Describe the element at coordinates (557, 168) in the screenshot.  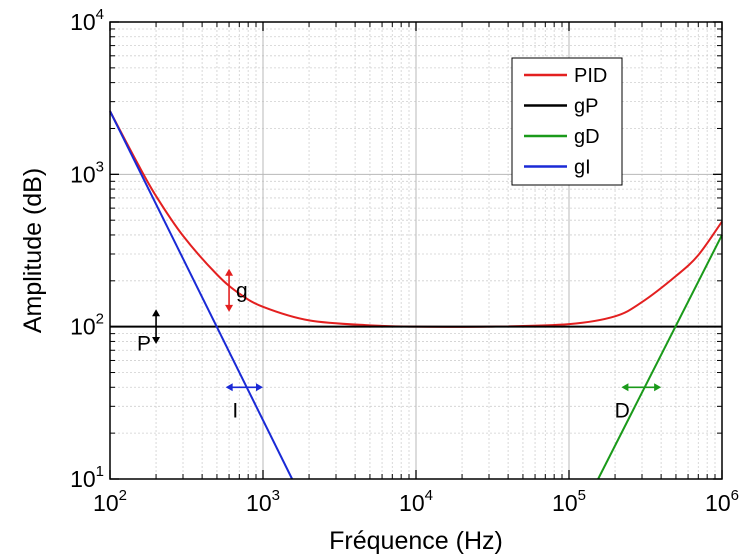
I see `legend-item-gi: gI` at that location.